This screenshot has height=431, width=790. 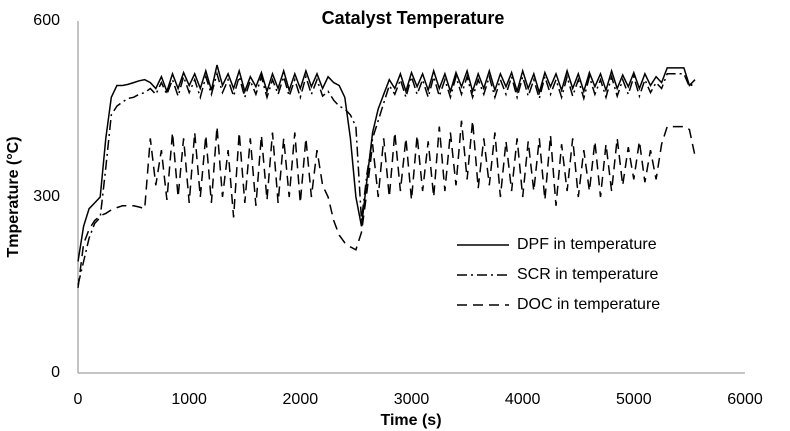 I want to click on legend-label: SCR in temperature, so click(x=587, y=274).